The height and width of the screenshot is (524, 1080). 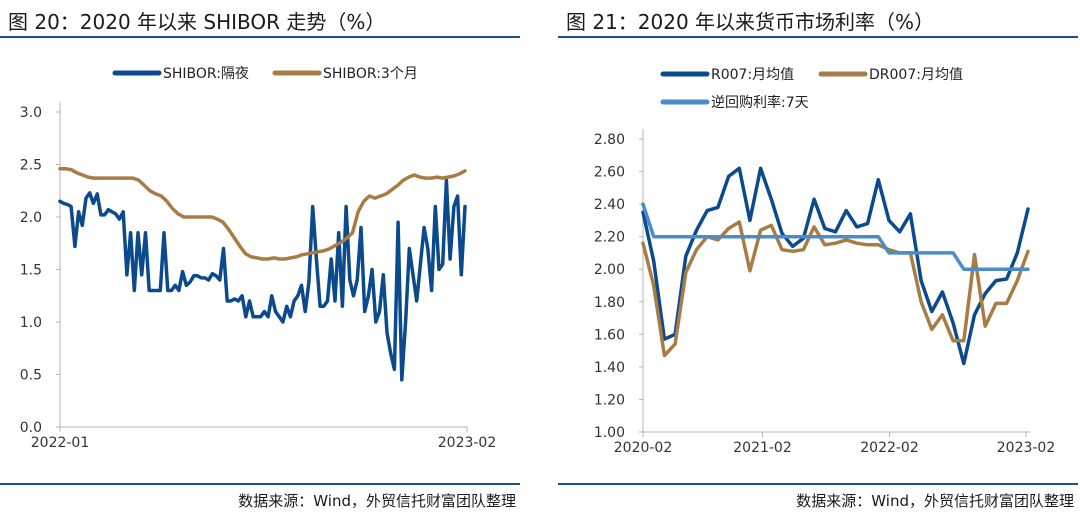 What do you see at coordinates (260, 484) in the screenshot?
I see `figure-20-bottom-rule` at bounding box center [260, 484].